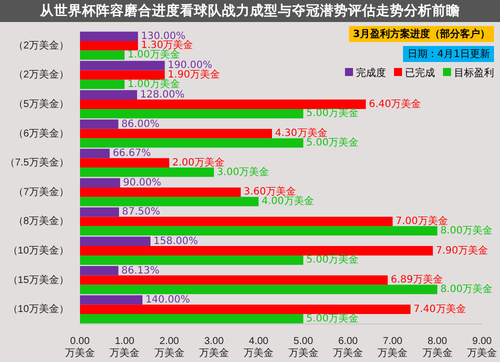 The height and width of the screenshot is (362, 500). I want to click on x-tick-label: 3.00万美金, so click(213, 347).